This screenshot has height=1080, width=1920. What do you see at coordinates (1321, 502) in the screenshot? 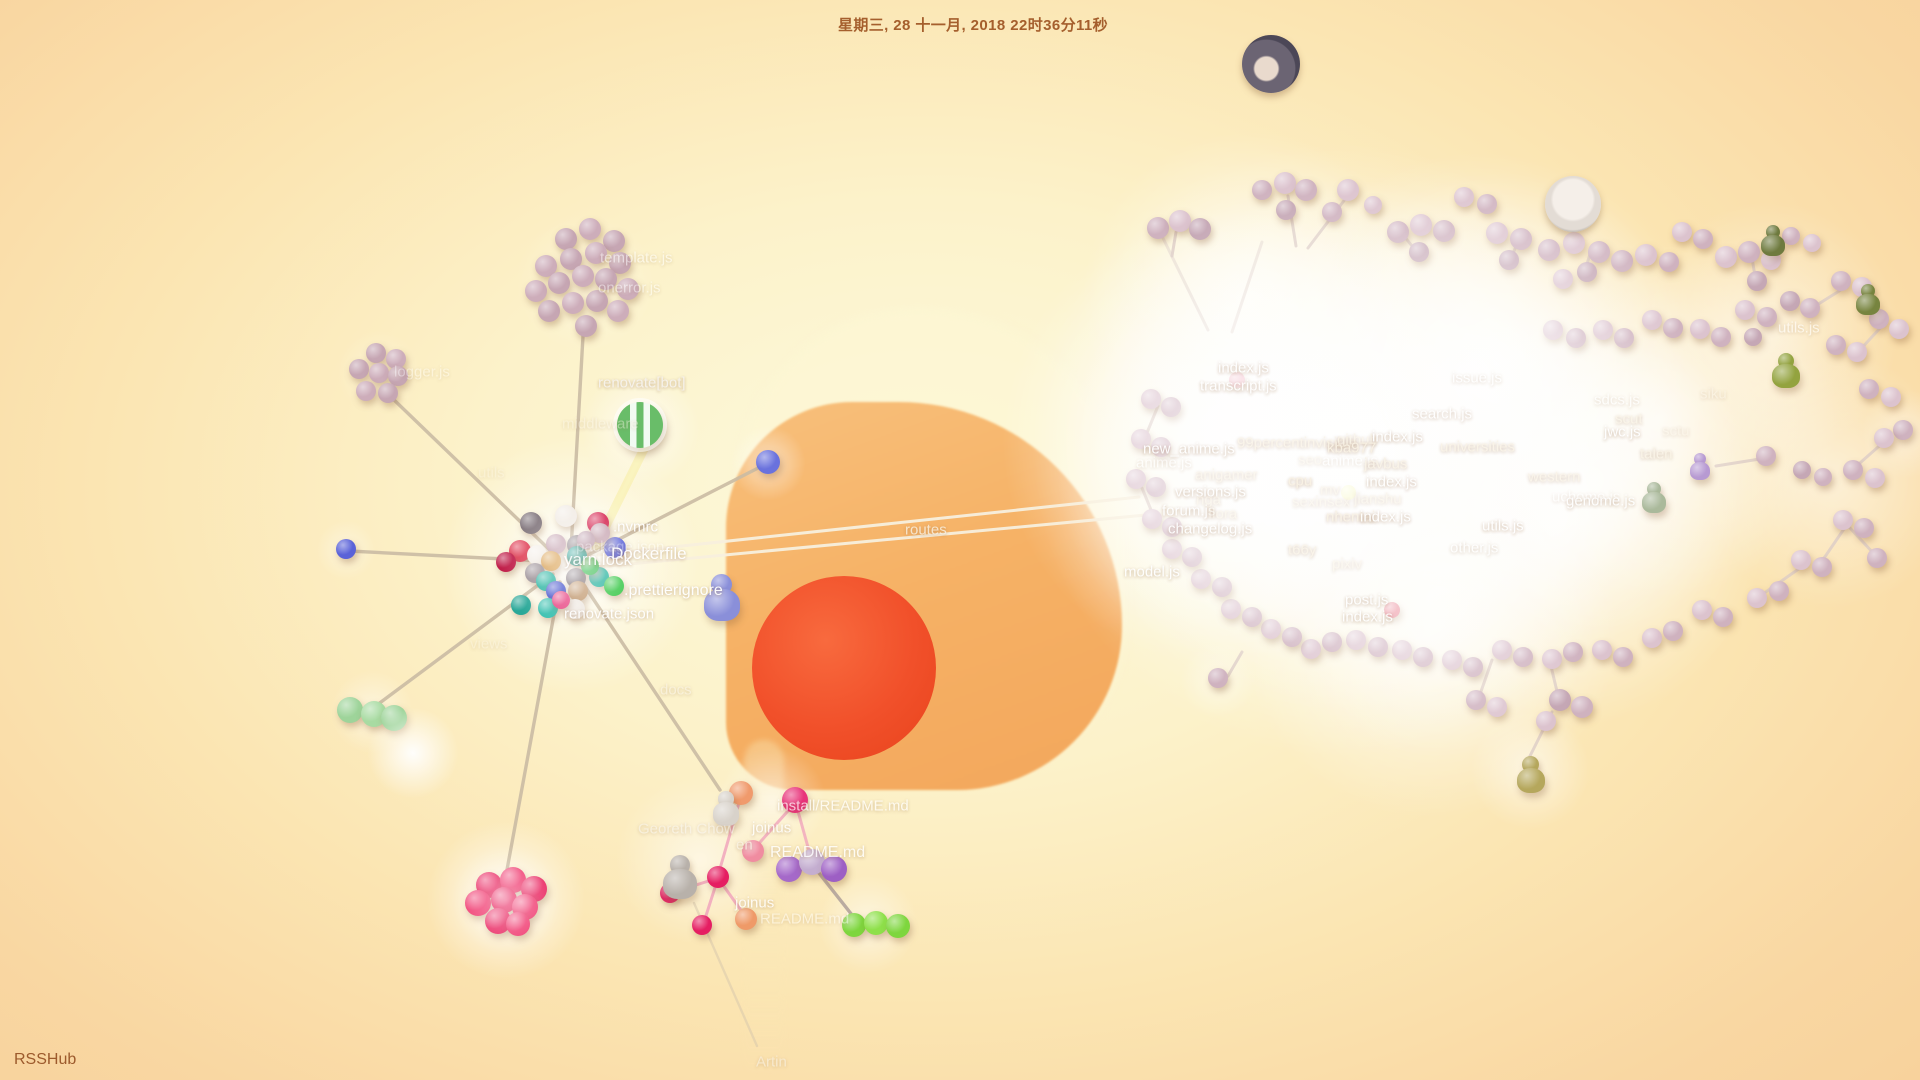
I see `directory-label: sexinsex` at bounding box center [1321, 502].